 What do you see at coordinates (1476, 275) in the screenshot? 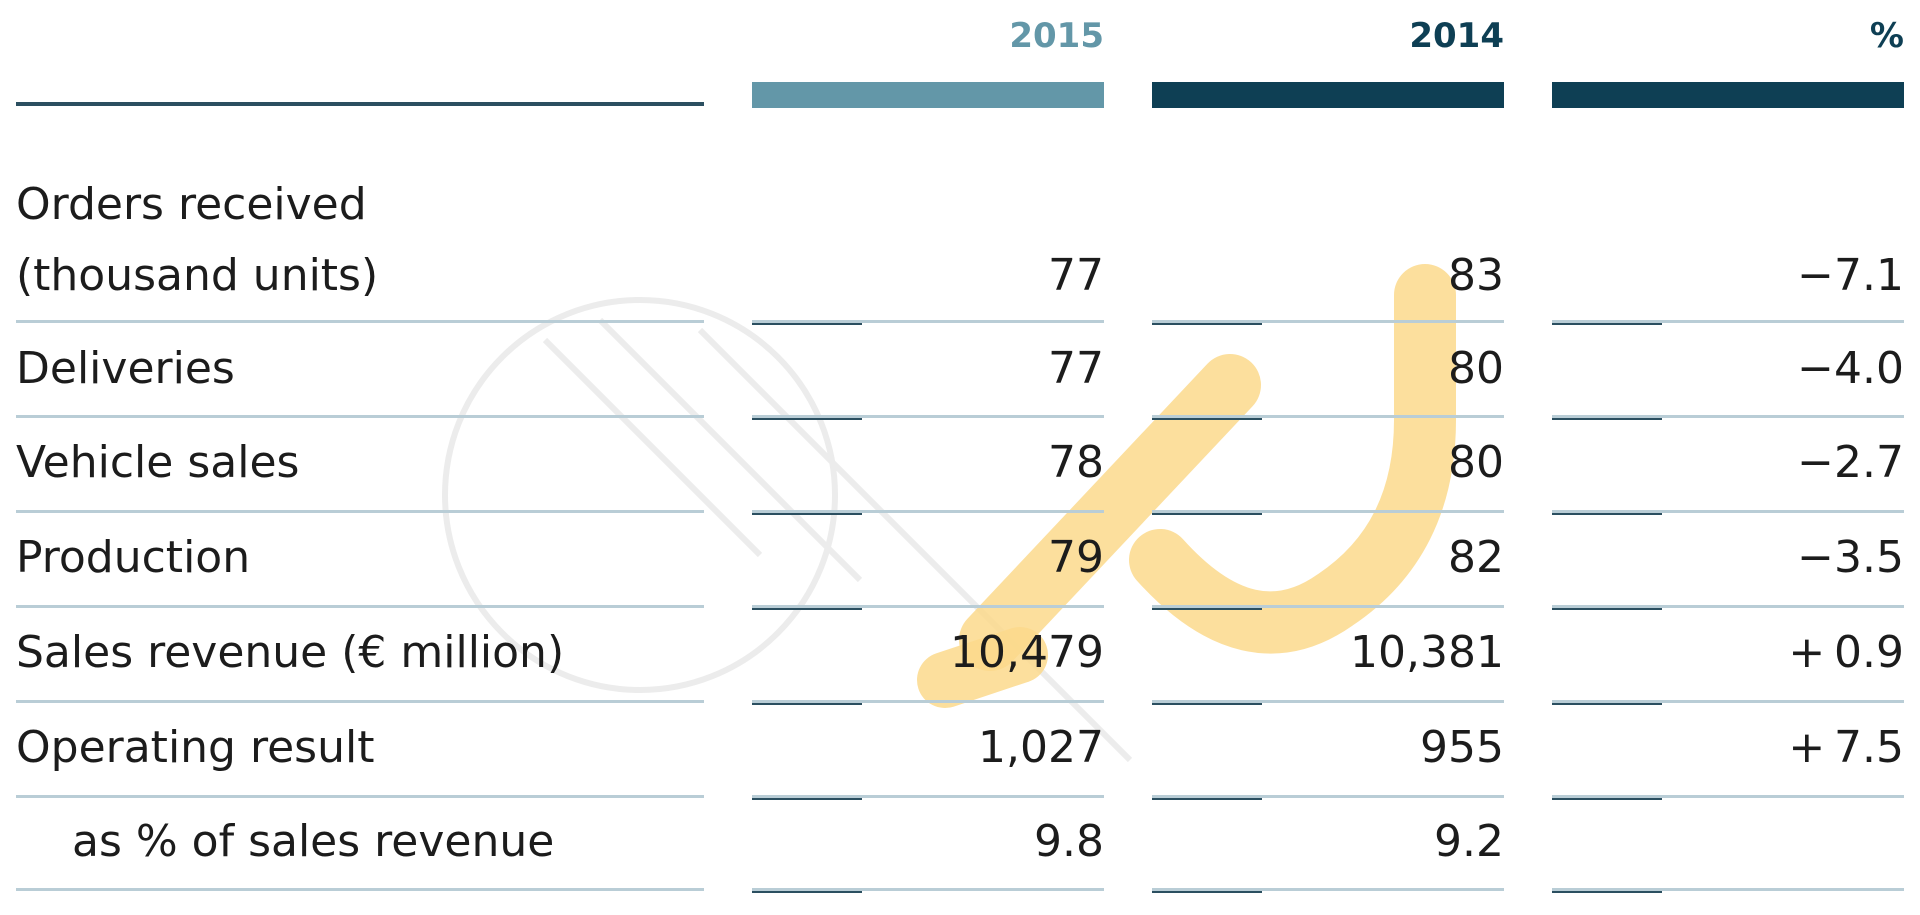
I see `cell-orders-2014: 83` at bounding box center [1476, 275].